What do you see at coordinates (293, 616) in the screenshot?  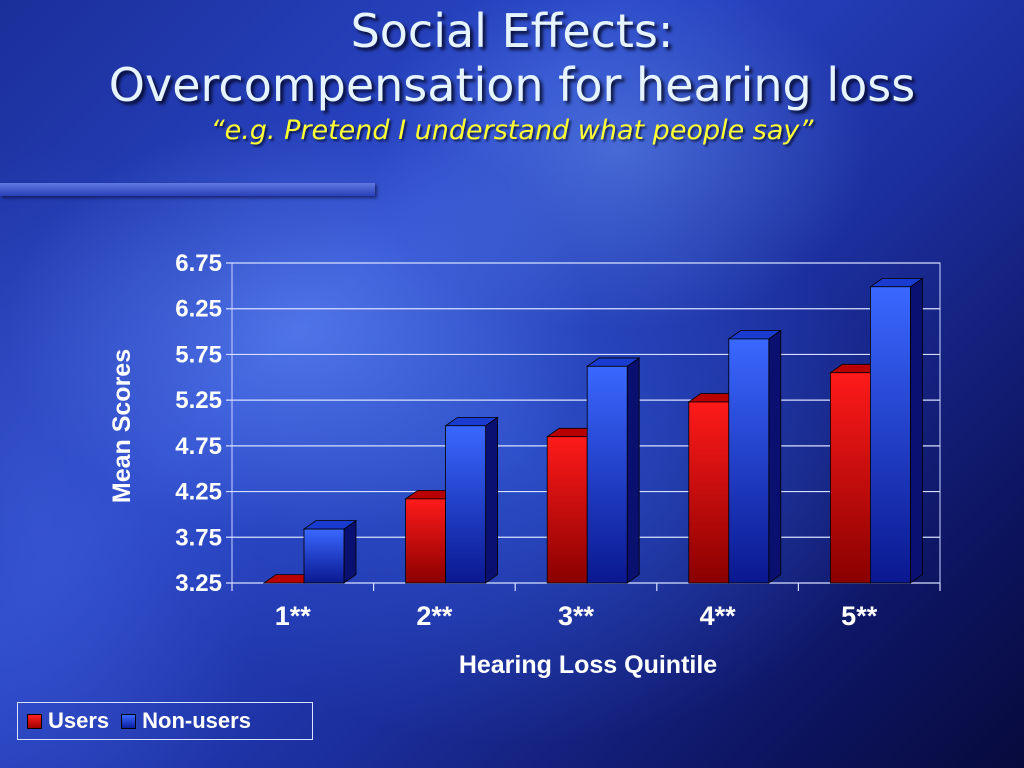 I see `x-tick-label: 1**` at bounding box center [293, 616].